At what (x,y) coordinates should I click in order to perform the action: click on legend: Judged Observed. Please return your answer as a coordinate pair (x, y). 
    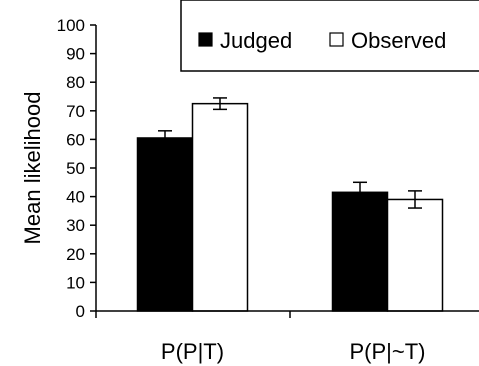
    Looking at the image, I should click on (329, 36).